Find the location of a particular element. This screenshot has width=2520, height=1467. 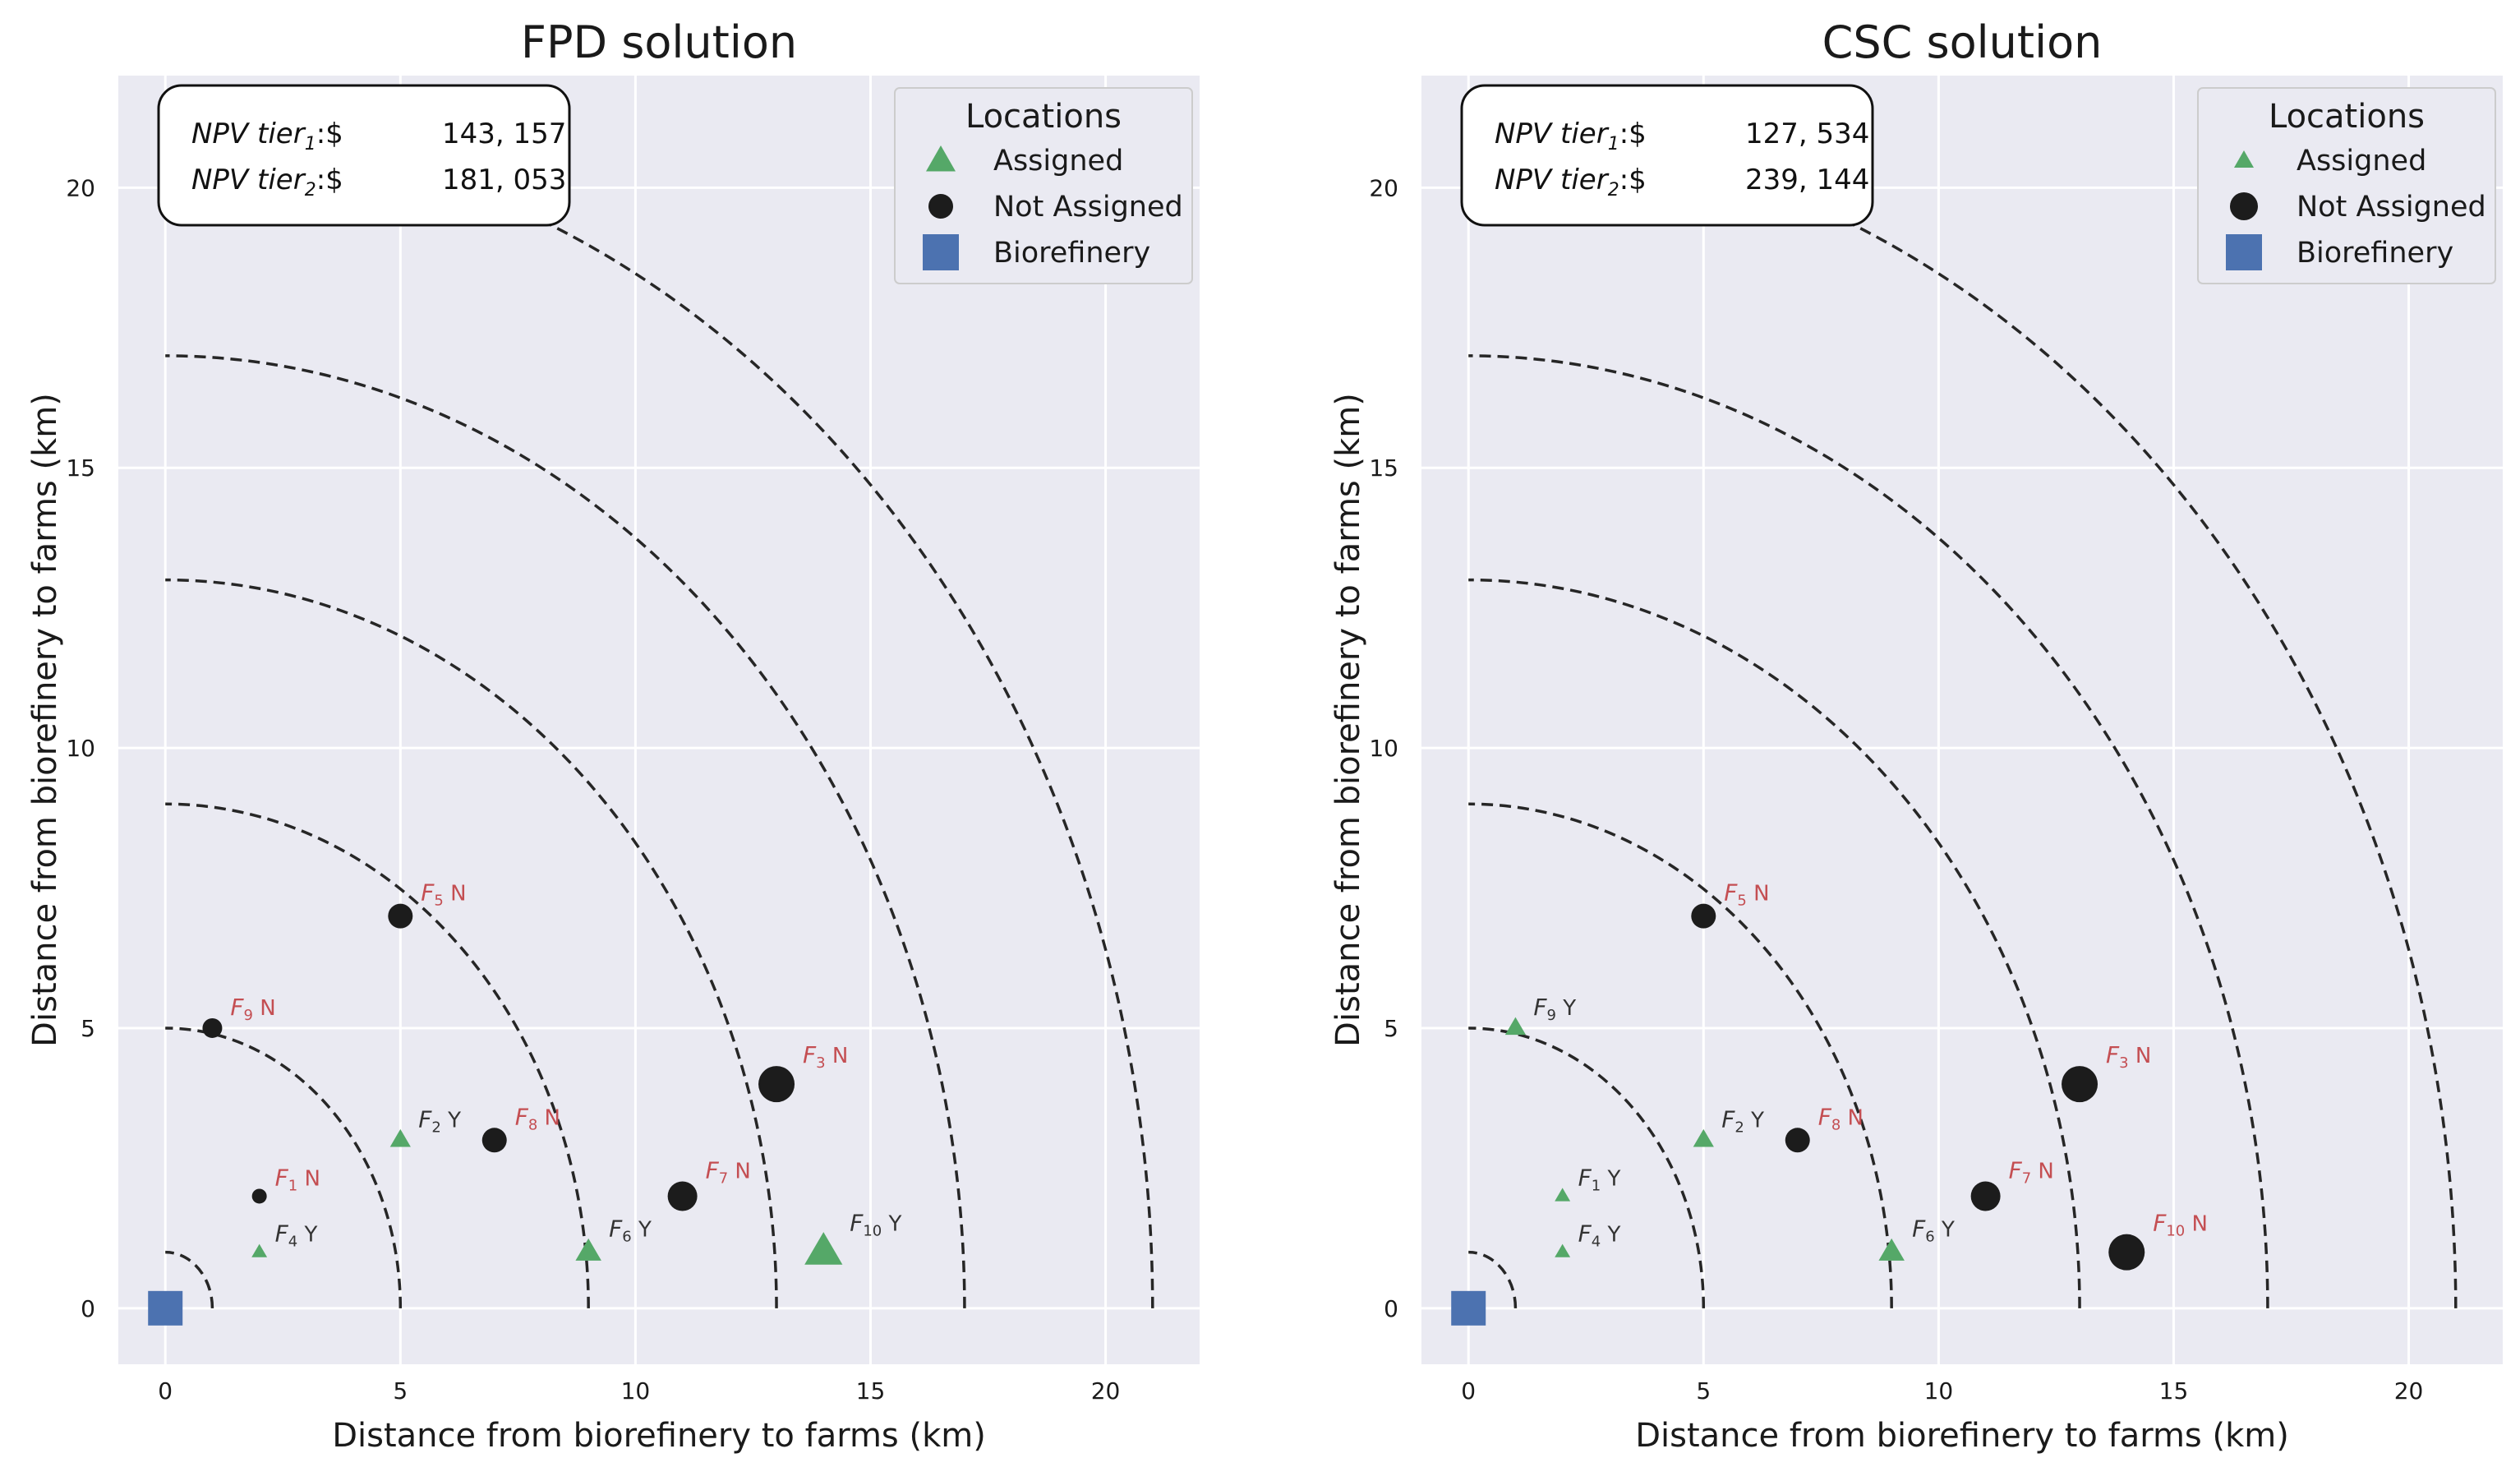

chart-title: CSC solution is located at coordinates (1962, 42).